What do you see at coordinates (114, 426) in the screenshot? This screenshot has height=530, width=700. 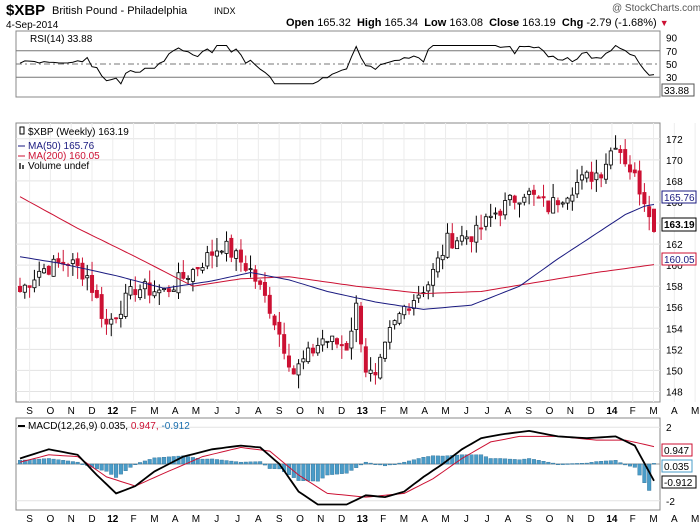 I see `macd-legend-v1: 0.035,` at bounding box center [114, 426].